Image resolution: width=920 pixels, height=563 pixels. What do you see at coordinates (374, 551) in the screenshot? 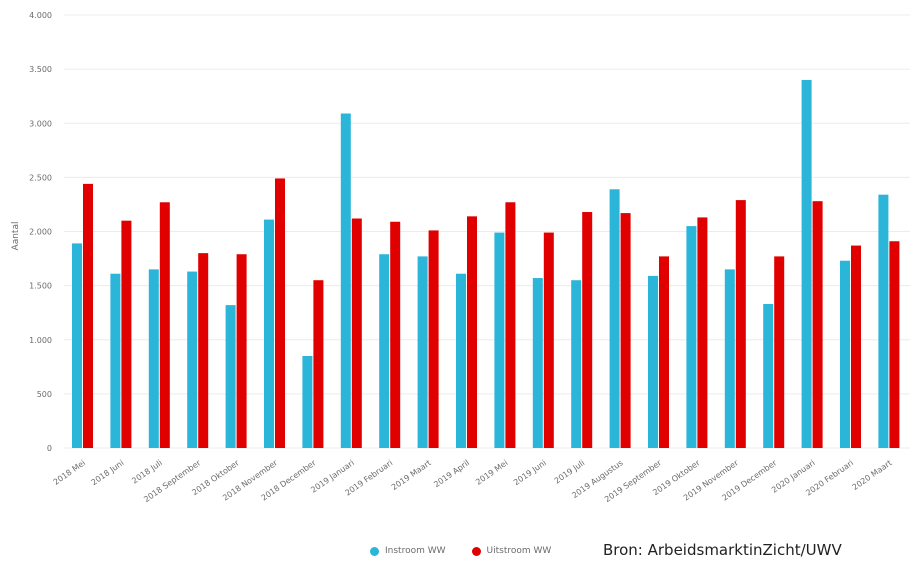
I see `legend-swatch-instroom` at bounding box center [374, 551].